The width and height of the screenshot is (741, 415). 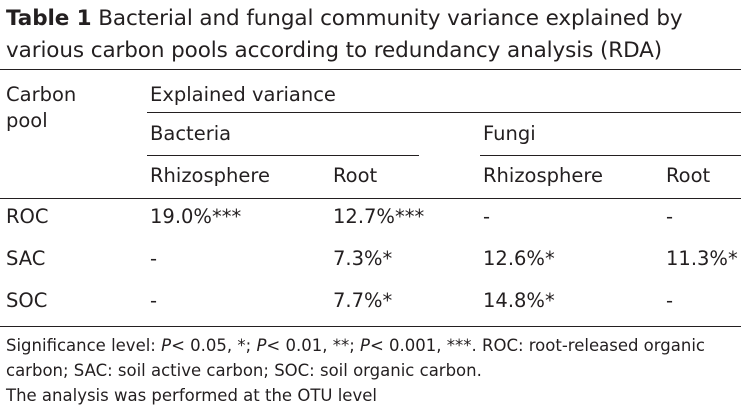 What do you see at coordinates (365, 345) in the screenshot?
I see `footnote-p-3: P` at bounding box center [365, 345].